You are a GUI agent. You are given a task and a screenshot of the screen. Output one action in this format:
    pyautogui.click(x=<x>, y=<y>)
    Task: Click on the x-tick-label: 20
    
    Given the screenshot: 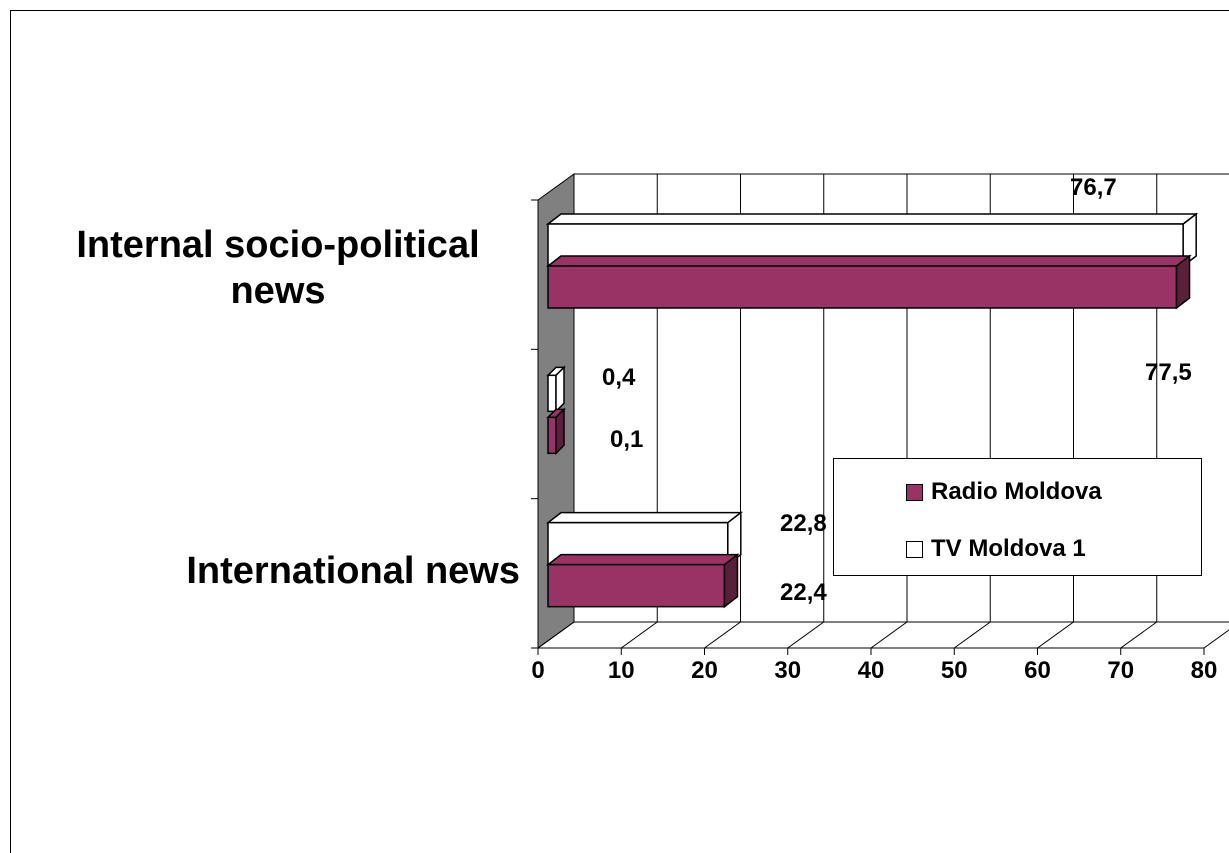 What is the action you would take?
    pyautogui.click(x=704, y=670)
    